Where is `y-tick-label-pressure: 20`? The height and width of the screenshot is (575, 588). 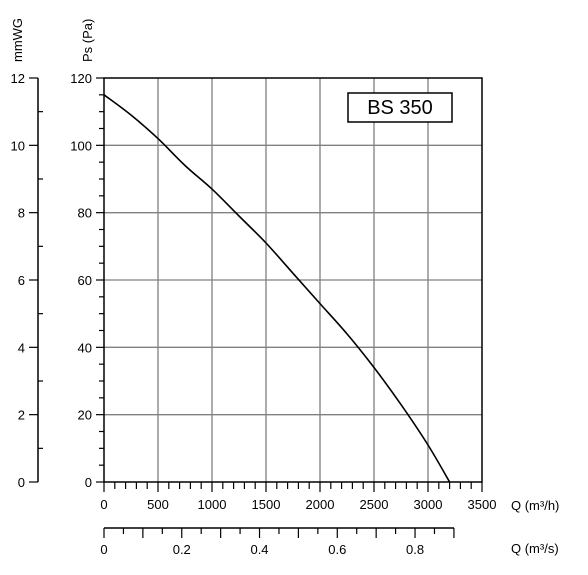
y-tick-label-pressure: 20 is located at coordinates (85, 415).